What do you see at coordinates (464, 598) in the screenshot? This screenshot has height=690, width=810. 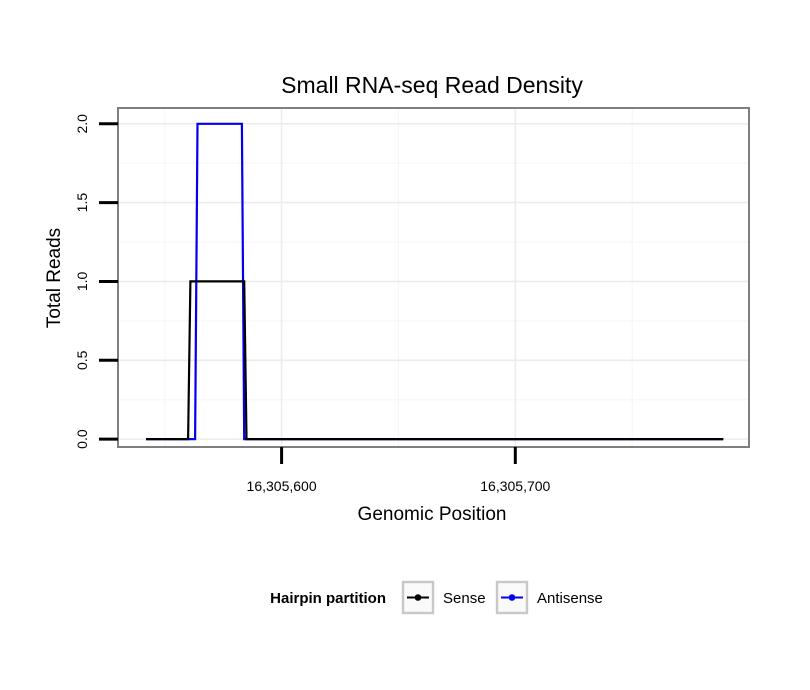 I see `legend-label: Sense` at bounding box center [464, 598].